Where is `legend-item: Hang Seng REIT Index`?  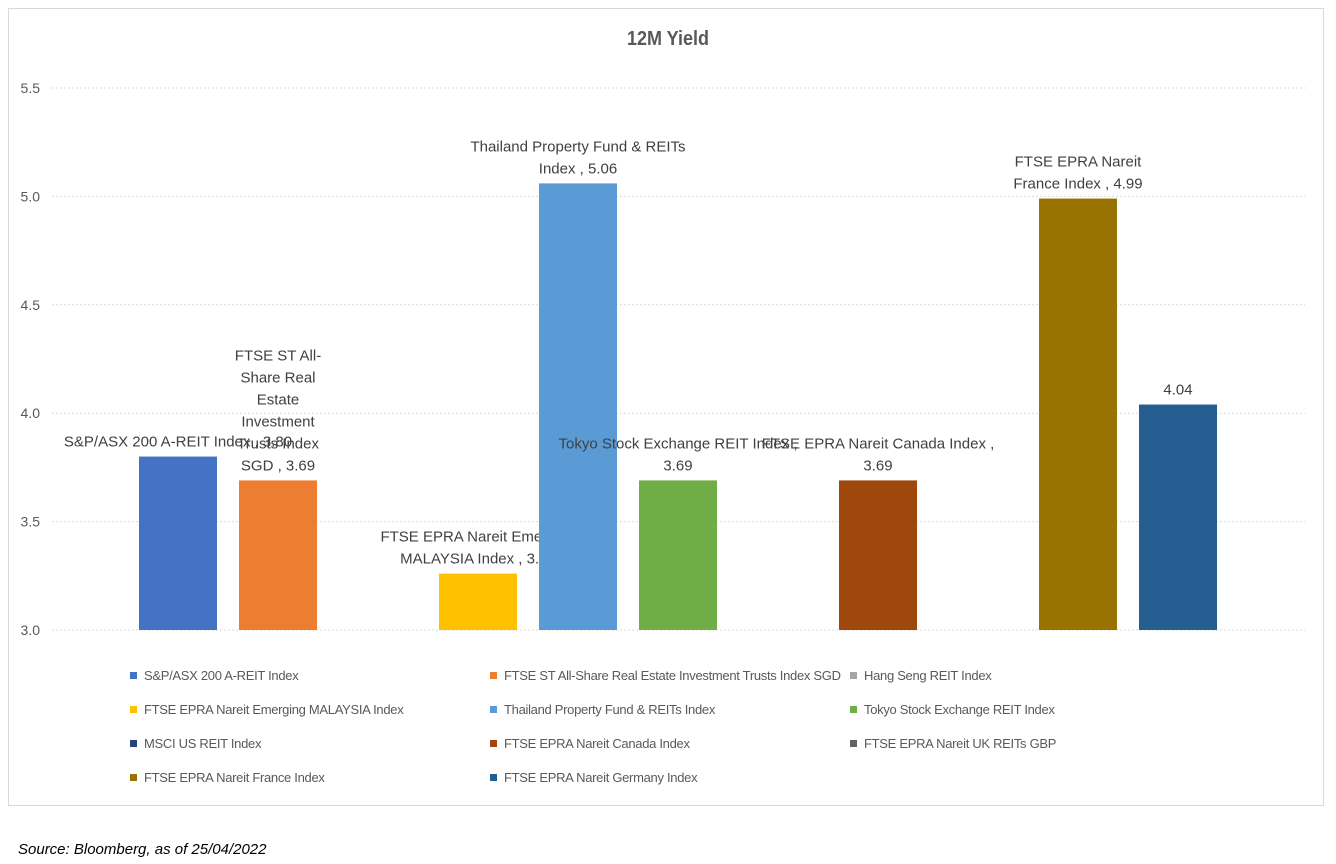
legend-item: Hang Seng REIT Index is located at coordinates (921, 675).